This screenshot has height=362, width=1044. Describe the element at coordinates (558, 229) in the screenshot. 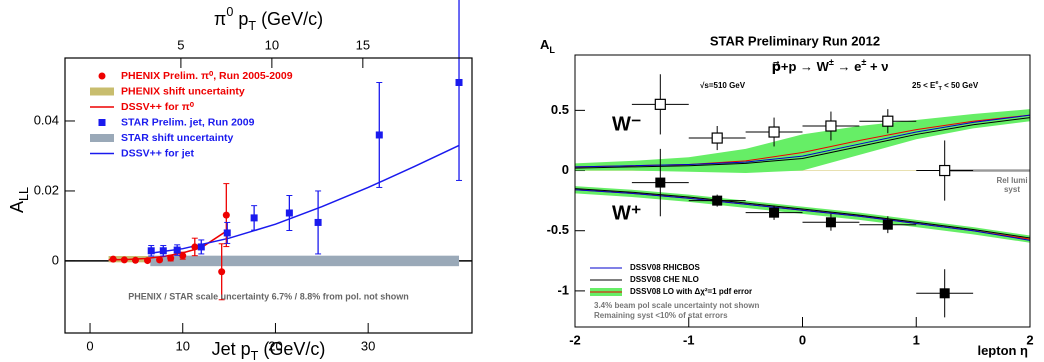

I see `y-tick-label: -0.5` at that location.